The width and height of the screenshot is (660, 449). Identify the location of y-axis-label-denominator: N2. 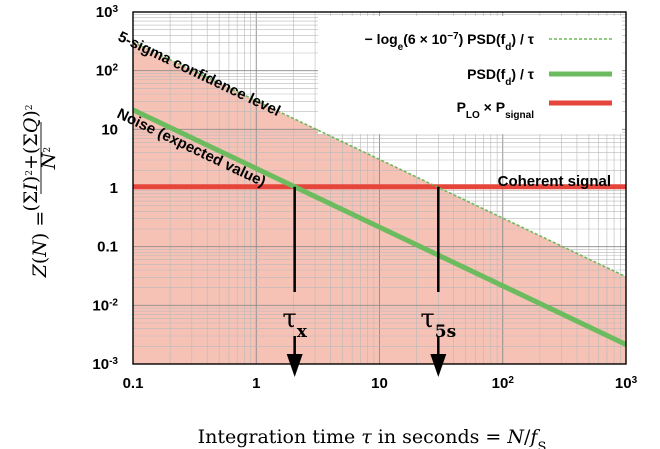
(49, 158).